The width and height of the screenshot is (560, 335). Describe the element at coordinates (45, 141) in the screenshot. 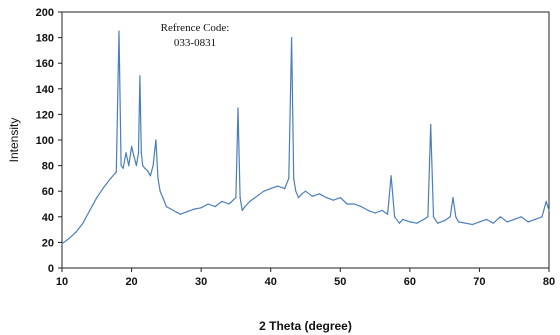

I see `y-tick-label: 100` at that location.